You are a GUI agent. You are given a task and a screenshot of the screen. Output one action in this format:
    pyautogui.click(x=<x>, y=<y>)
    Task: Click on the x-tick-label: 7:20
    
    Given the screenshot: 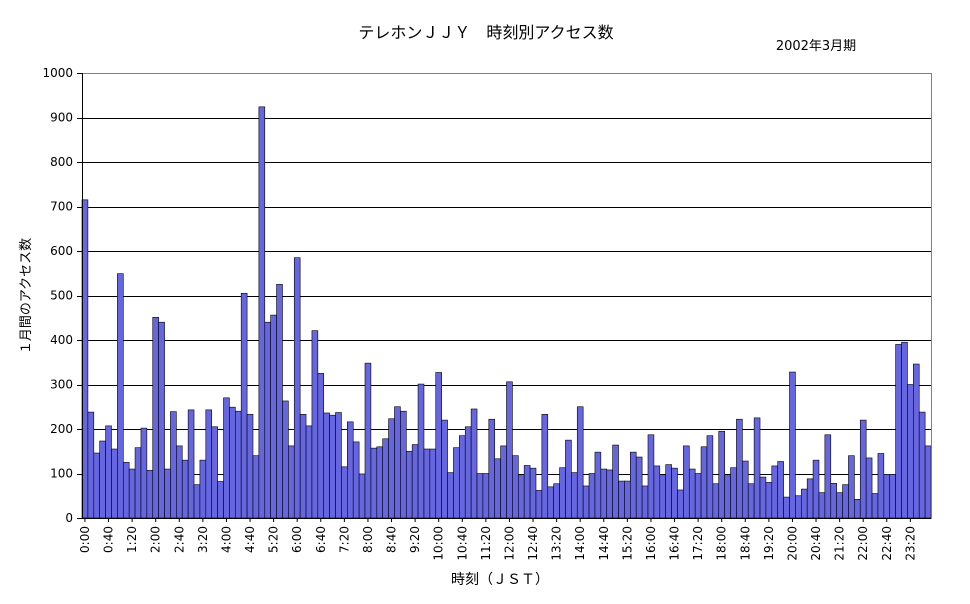 What is the action you would take?
    pyautogui.click(x=344, y=539)
    